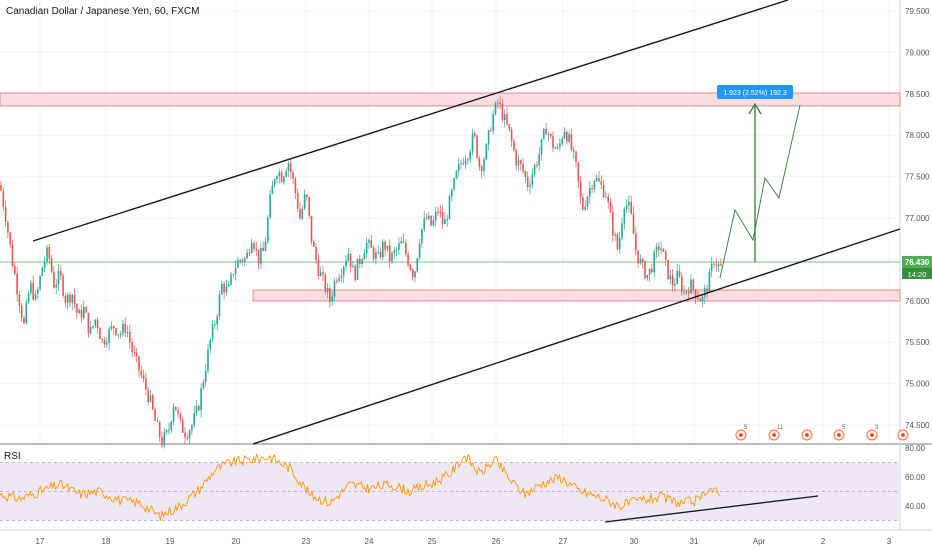  Describe the element at coordinates (711, 509) in the screenshot. I see `rsi-trendline` at that location.